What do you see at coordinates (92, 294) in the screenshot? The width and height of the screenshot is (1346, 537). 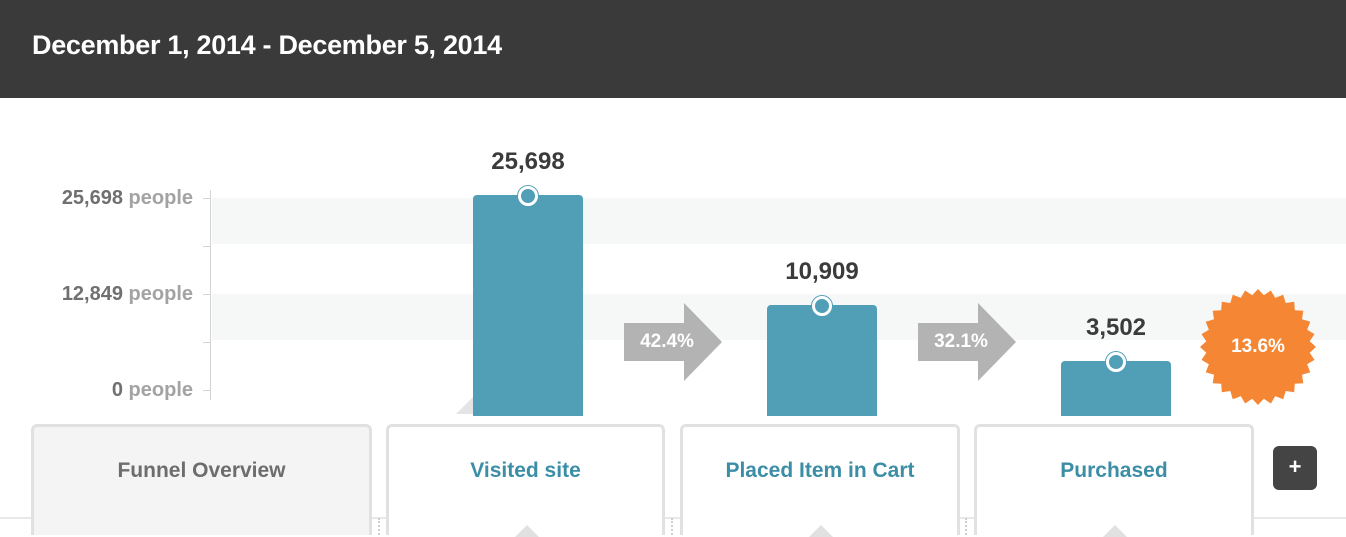 I see `y-tick-number: 12,849` at bounding box center [92, 294].